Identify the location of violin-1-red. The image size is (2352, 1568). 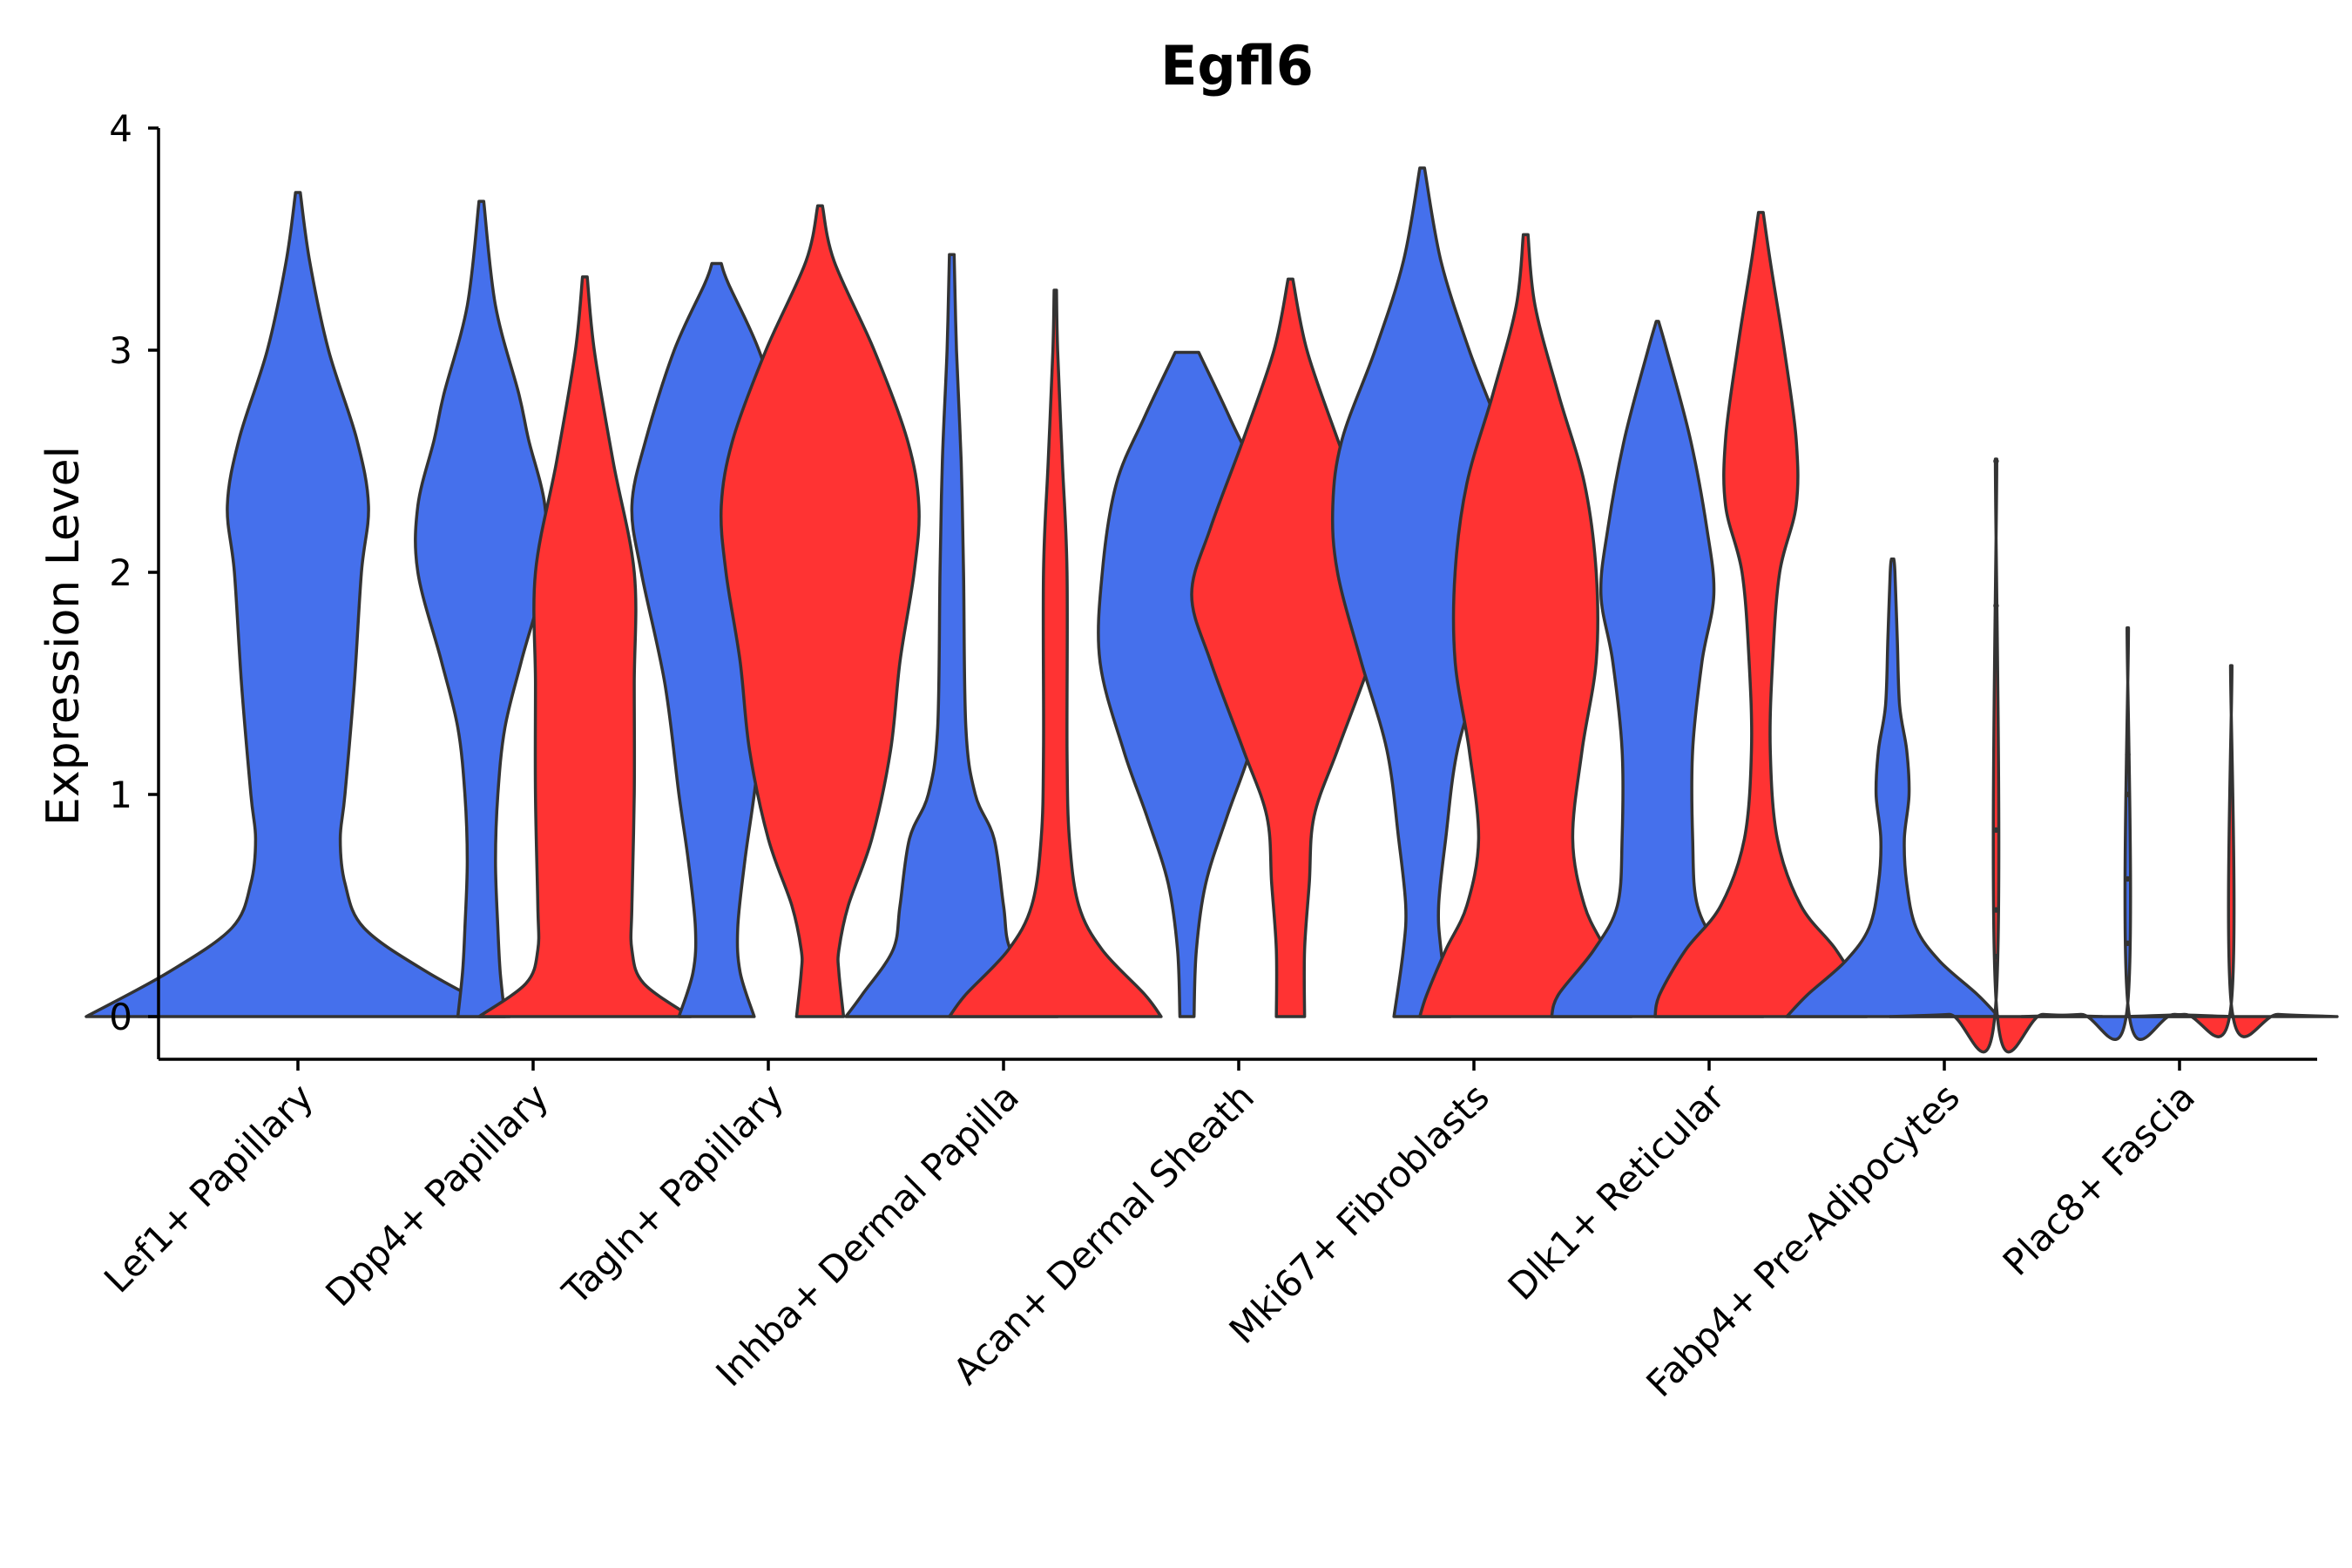
(585, 646).